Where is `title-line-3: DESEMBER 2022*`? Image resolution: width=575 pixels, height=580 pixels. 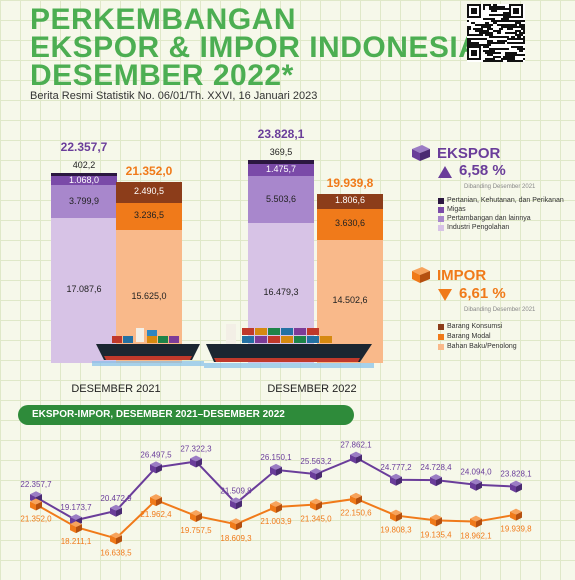
title-line-3: DESEMBER 2022* is located at coordinates (162, 75).